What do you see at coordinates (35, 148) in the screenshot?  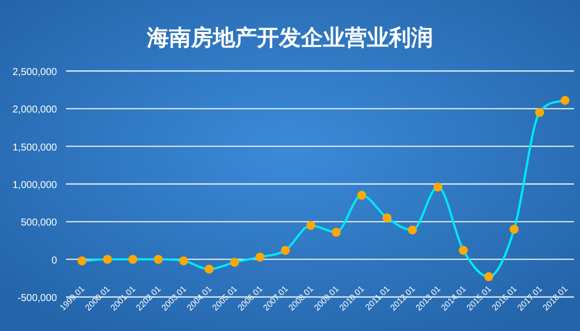 I see `y-tick-label: 1,500,000` at bounding box center [35, 148].